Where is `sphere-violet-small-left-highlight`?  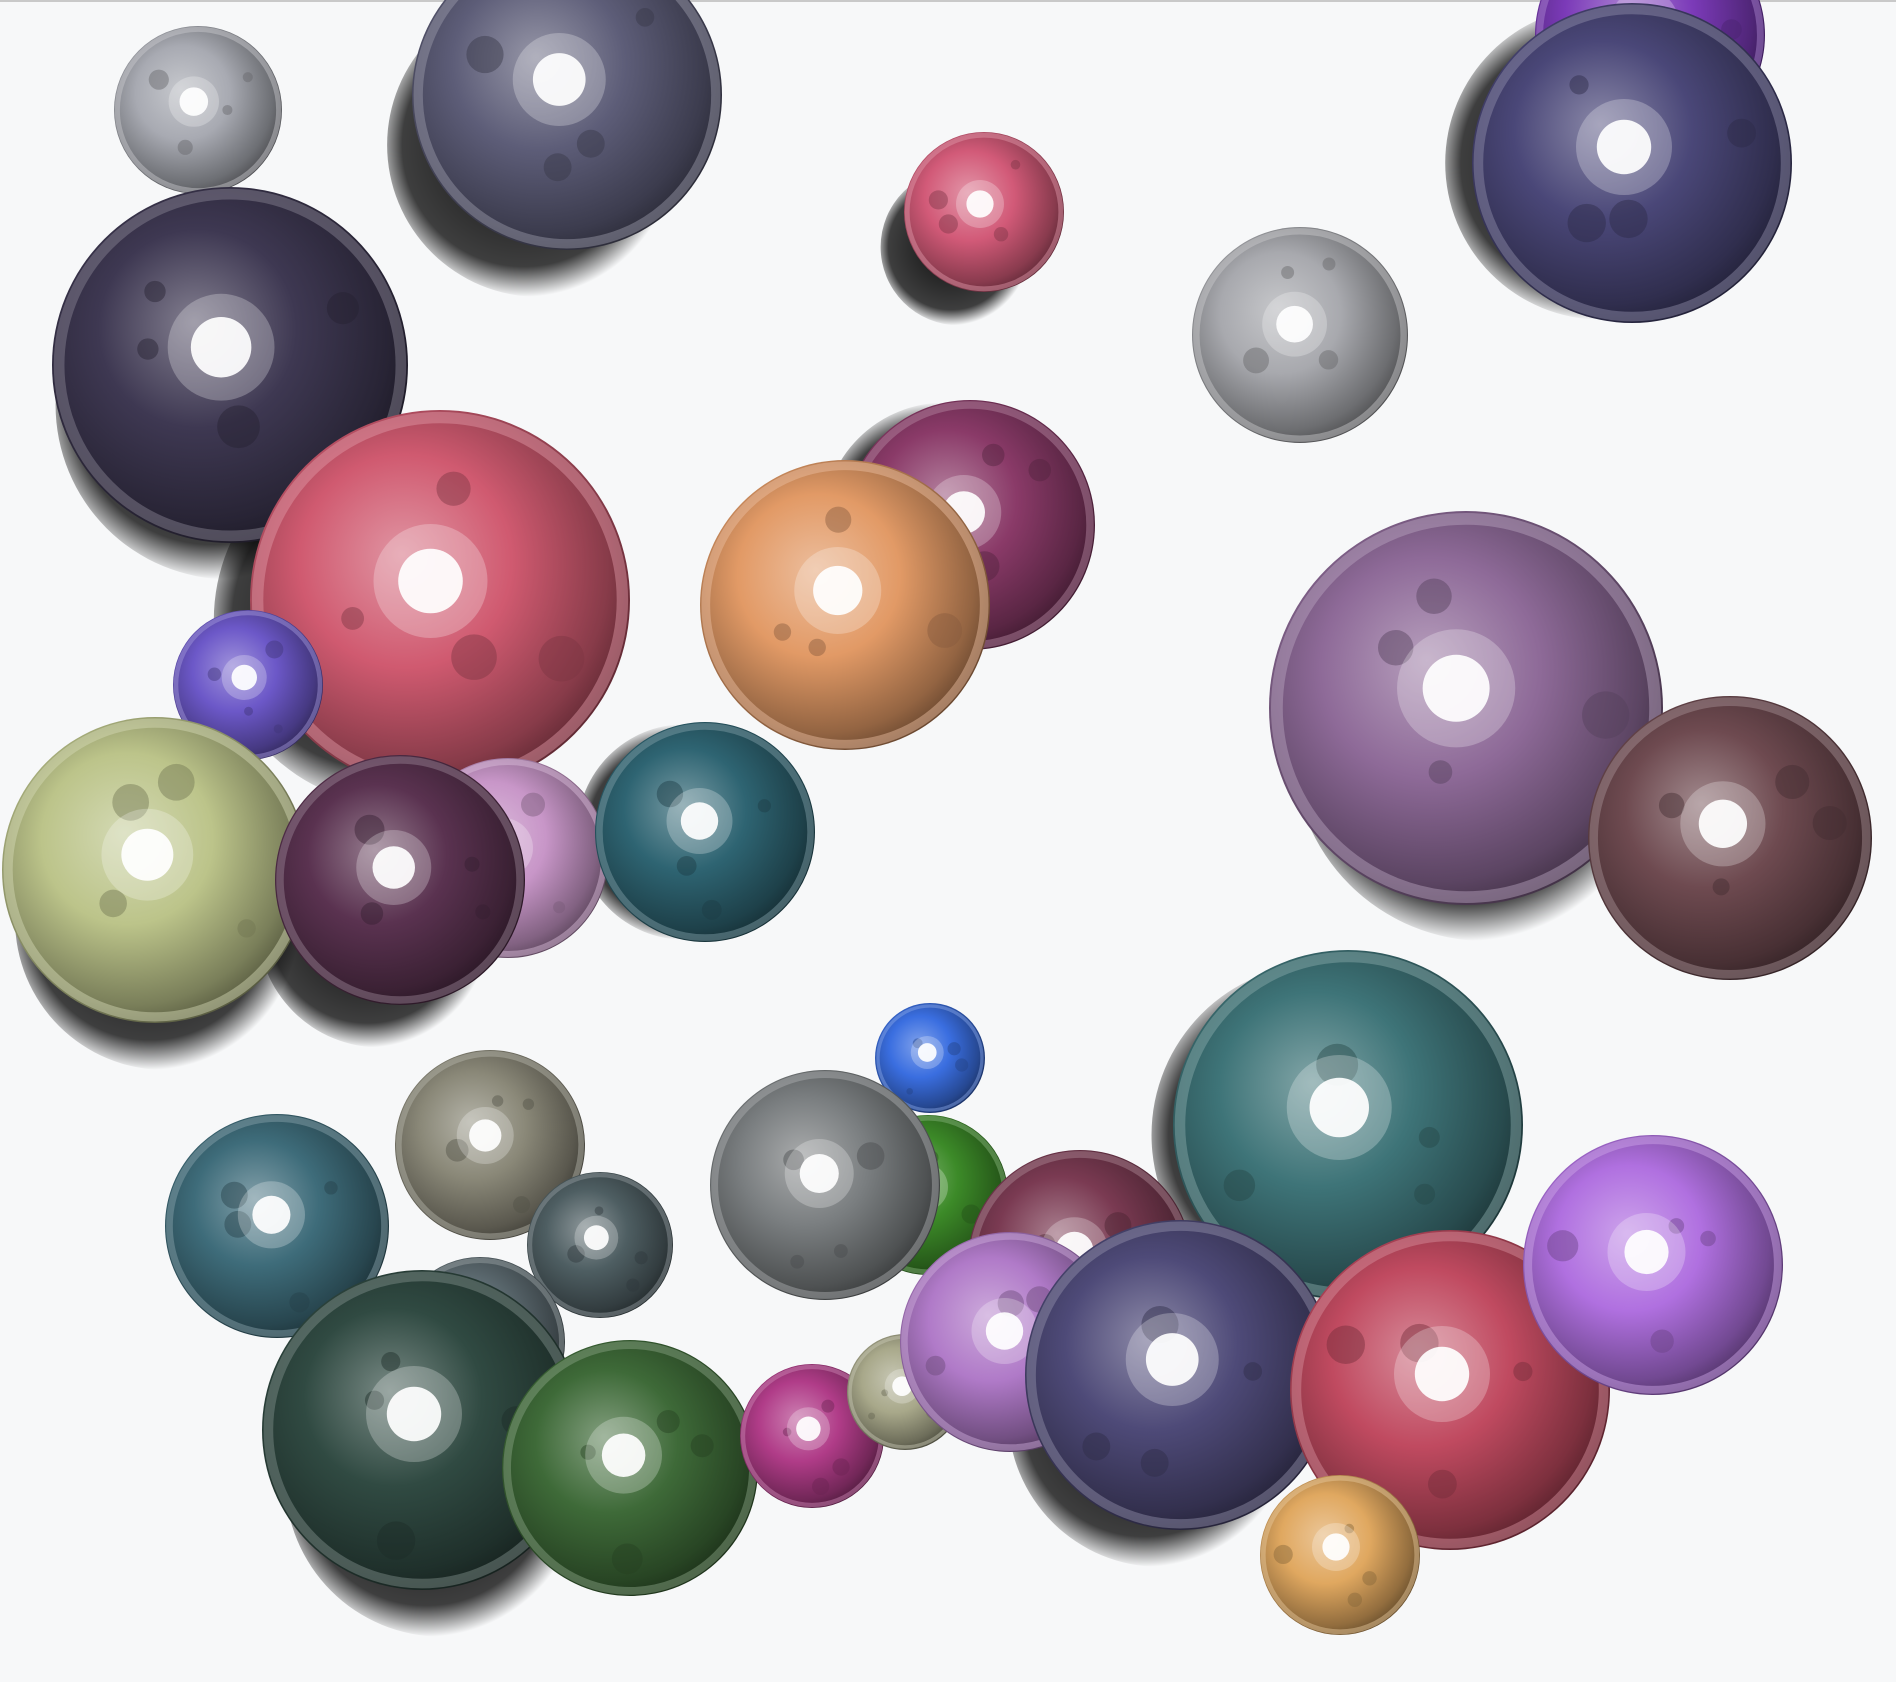
sphere-violet-small-left-highlight is located at coordinates (244, 677).